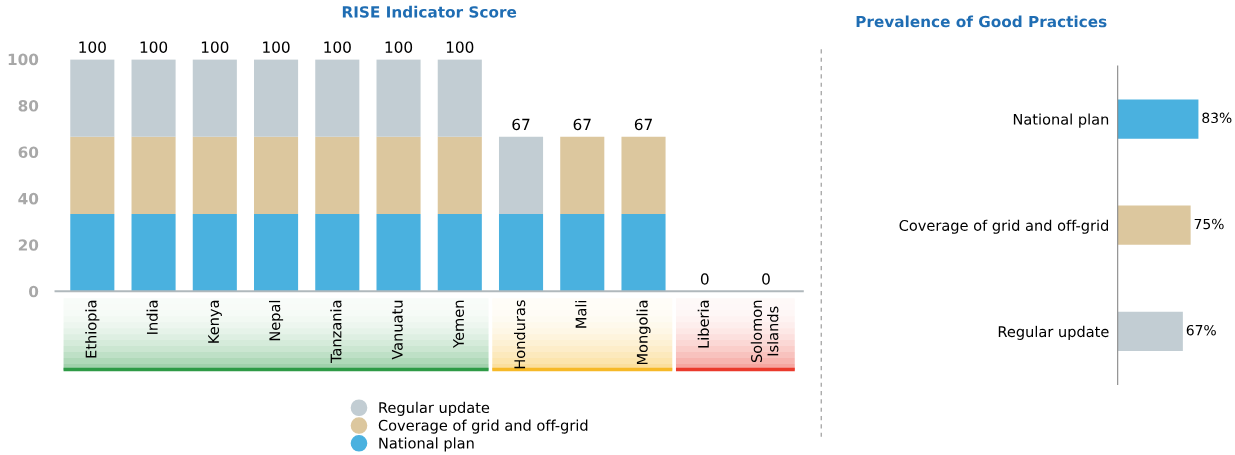  What do you see at coordinates (28, 106) in the screenshot?
I see `y-tick-label: 80` at bounding box center [28, 106].